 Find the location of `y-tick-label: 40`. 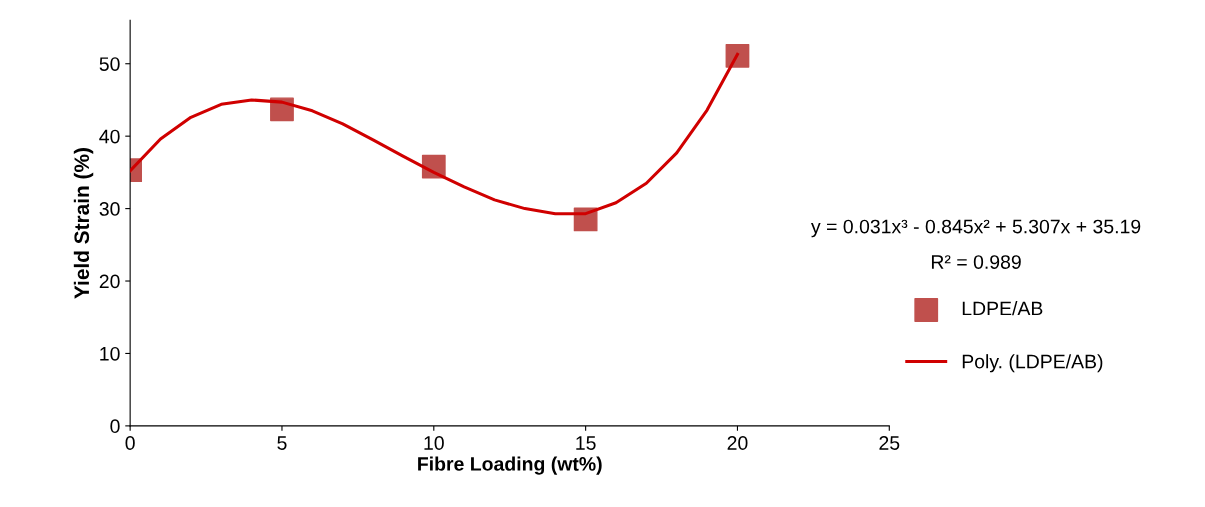

y-tick-label: 40 is located at coordinates (109, 136).